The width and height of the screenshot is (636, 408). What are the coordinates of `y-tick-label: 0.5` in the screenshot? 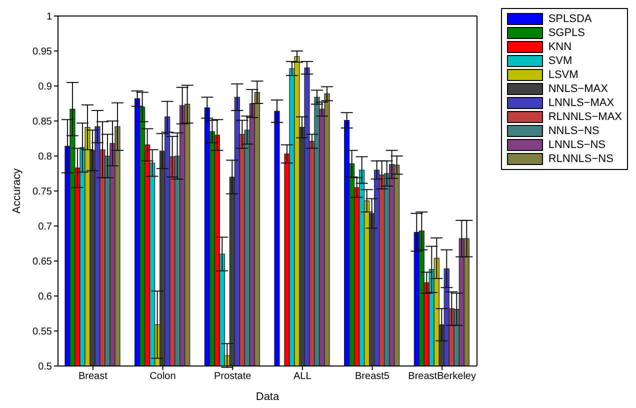 It's located at (45, 367).